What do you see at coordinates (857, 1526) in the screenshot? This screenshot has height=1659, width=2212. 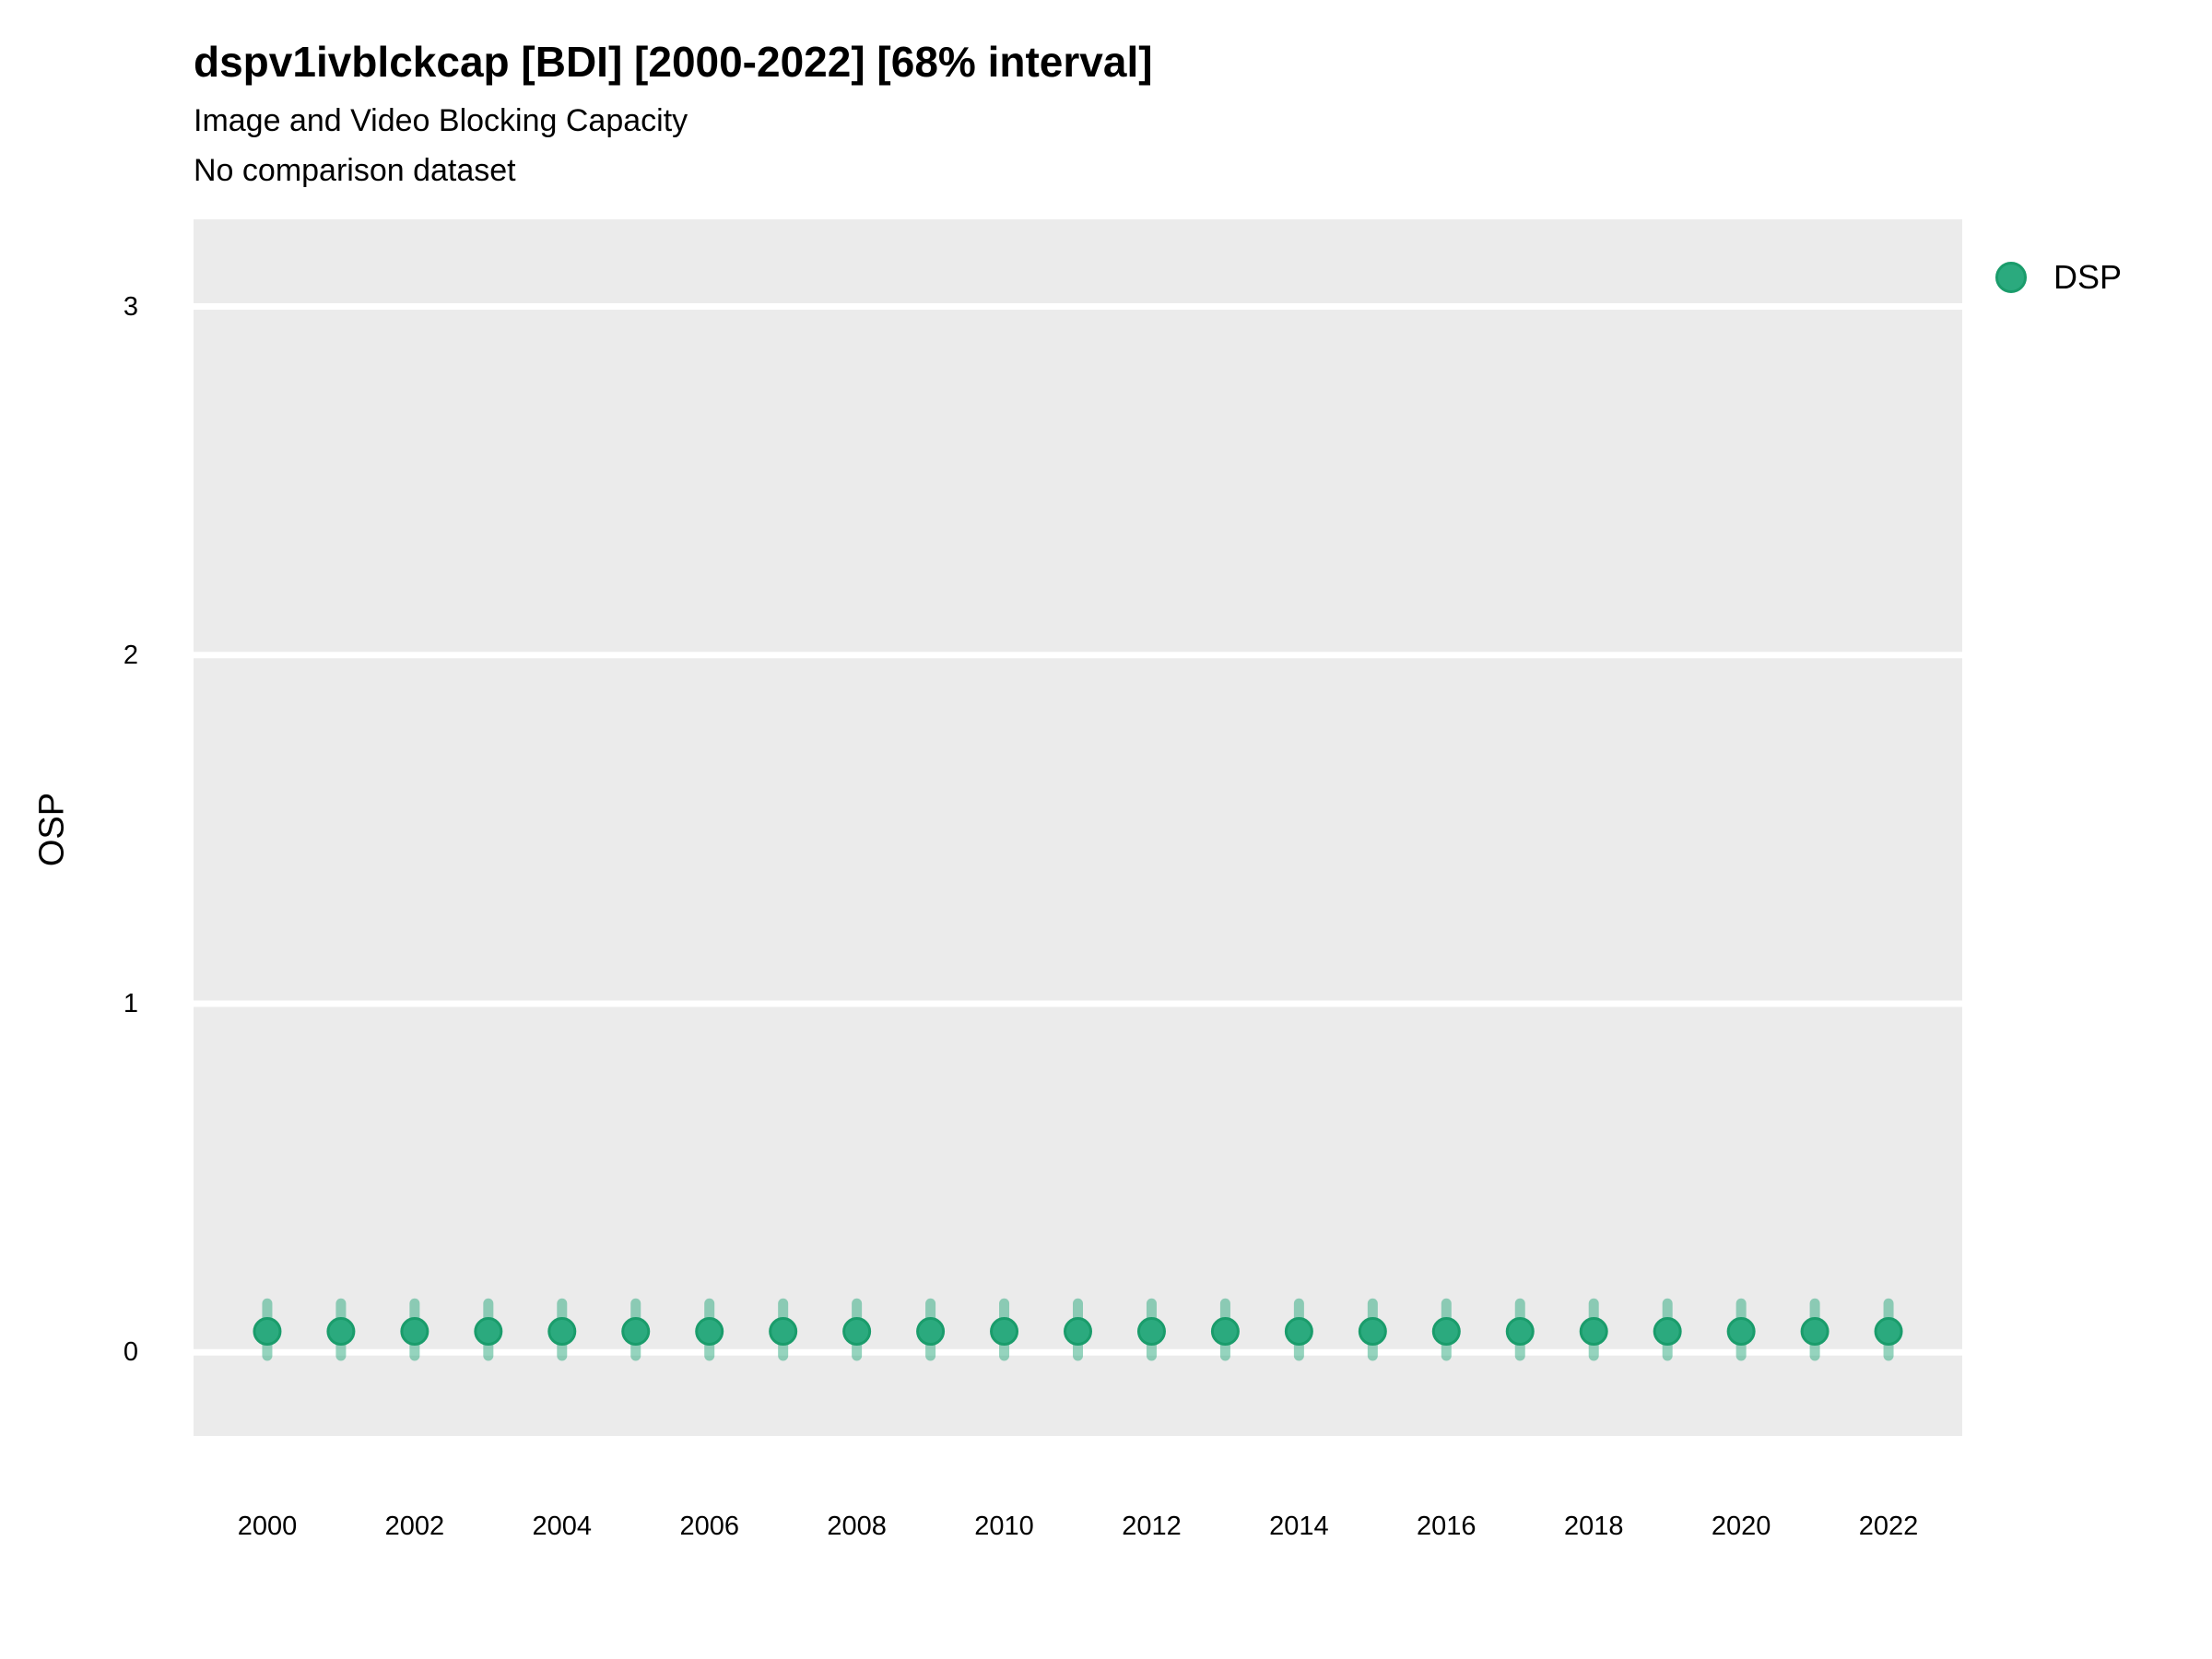 I see `x-tick-label-2008: 2008` at bounding box center [857, 1526].